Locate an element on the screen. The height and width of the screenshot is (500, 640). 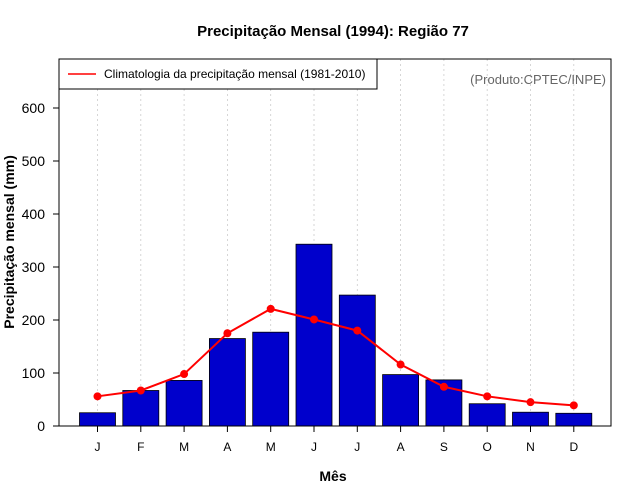
y-axis-label: Precipitação mensal (mm) is located at coordinates (9, 242).